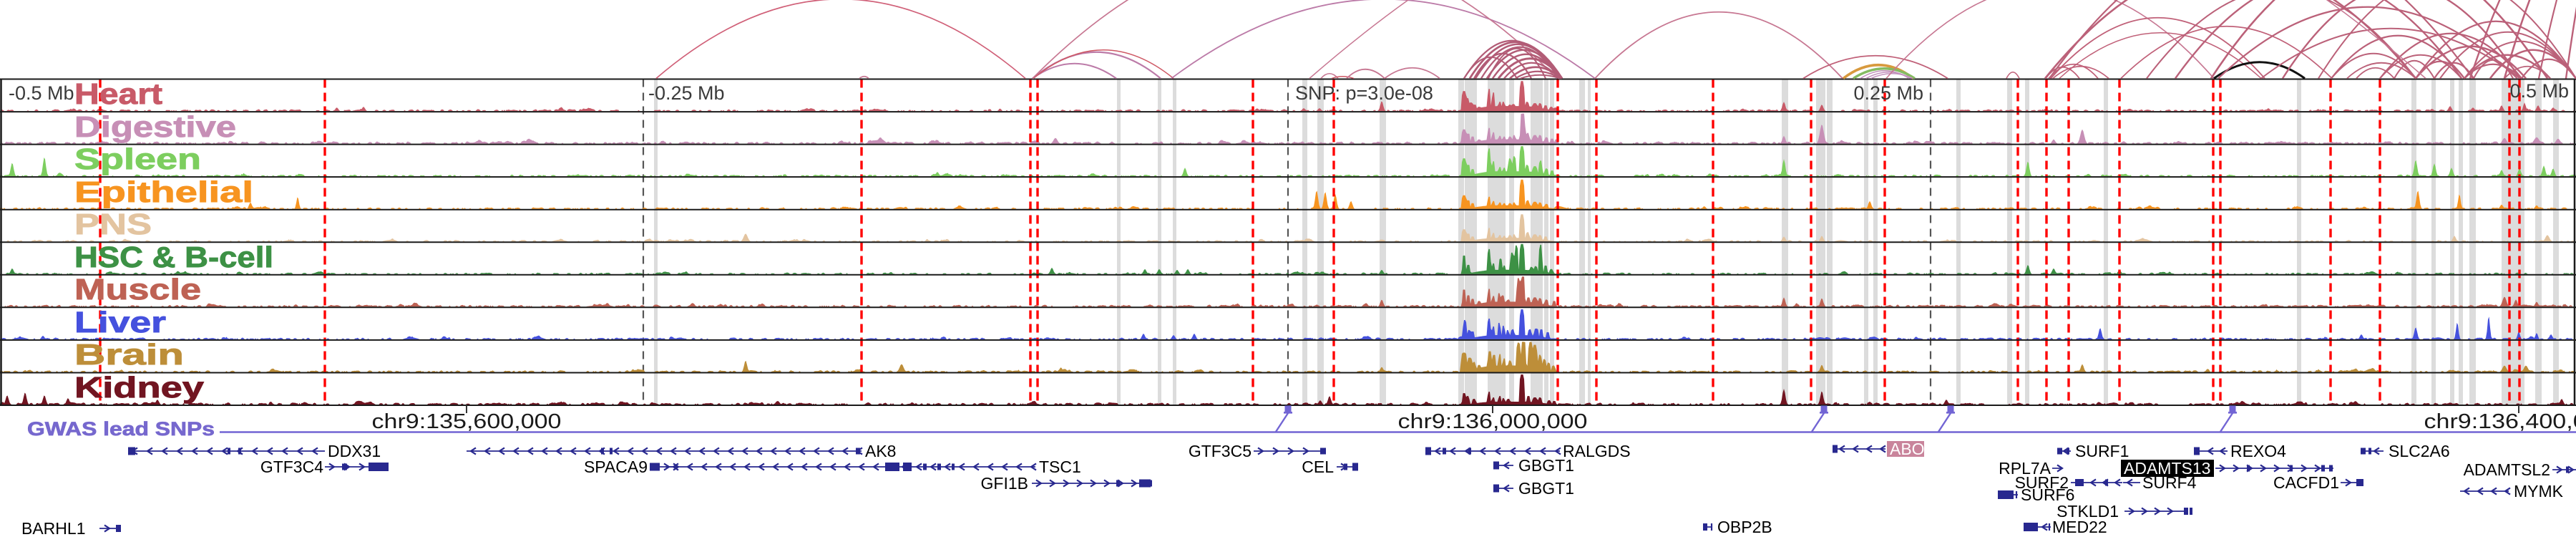 This screenshot has width=2576, height=537. Describe the element at coordinates (1318, 467) in the screenshot. I see `svg-text: CEL` at that location.